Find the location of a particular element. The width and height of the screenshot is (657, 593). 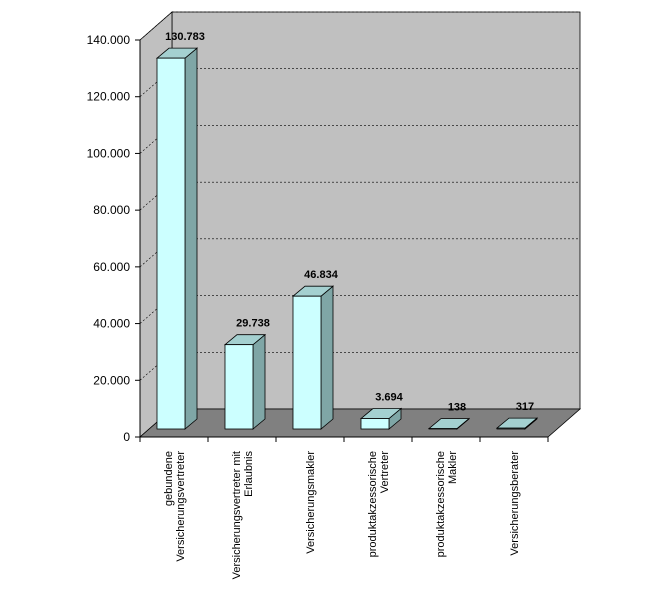

category-label: Versicherungsmakler is located at coordinates (311, 502).